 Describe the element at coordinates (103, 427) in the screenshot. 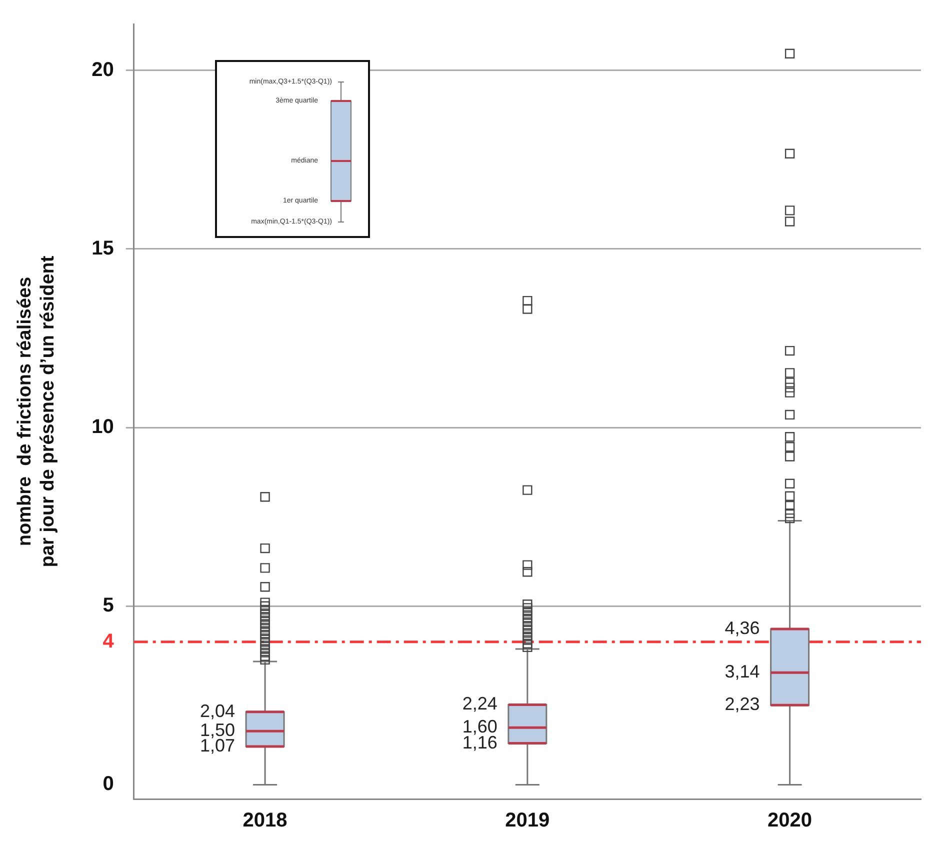

I see `y-tick-label: 10` at that location.